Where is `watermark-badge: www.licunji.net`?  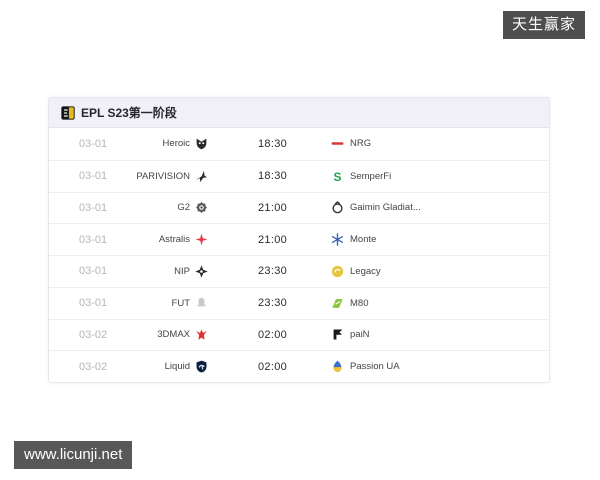 watermark-badge: www.licunji.net is located at coordinates (73, 455).